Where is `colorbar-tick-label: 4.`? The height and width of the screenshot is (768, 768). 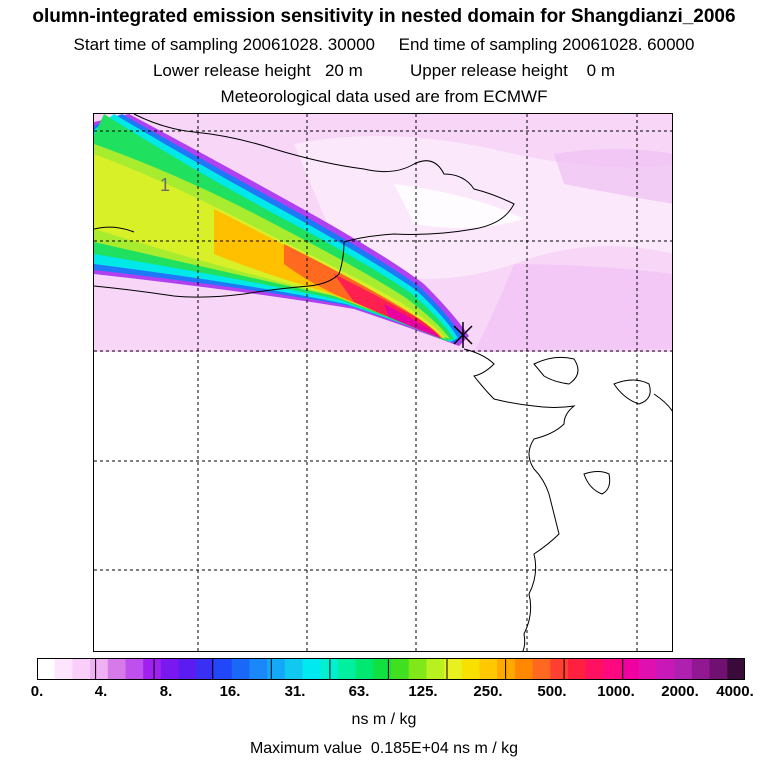
colorbar-tick-label: 4. is located at coordinates (101, 691).